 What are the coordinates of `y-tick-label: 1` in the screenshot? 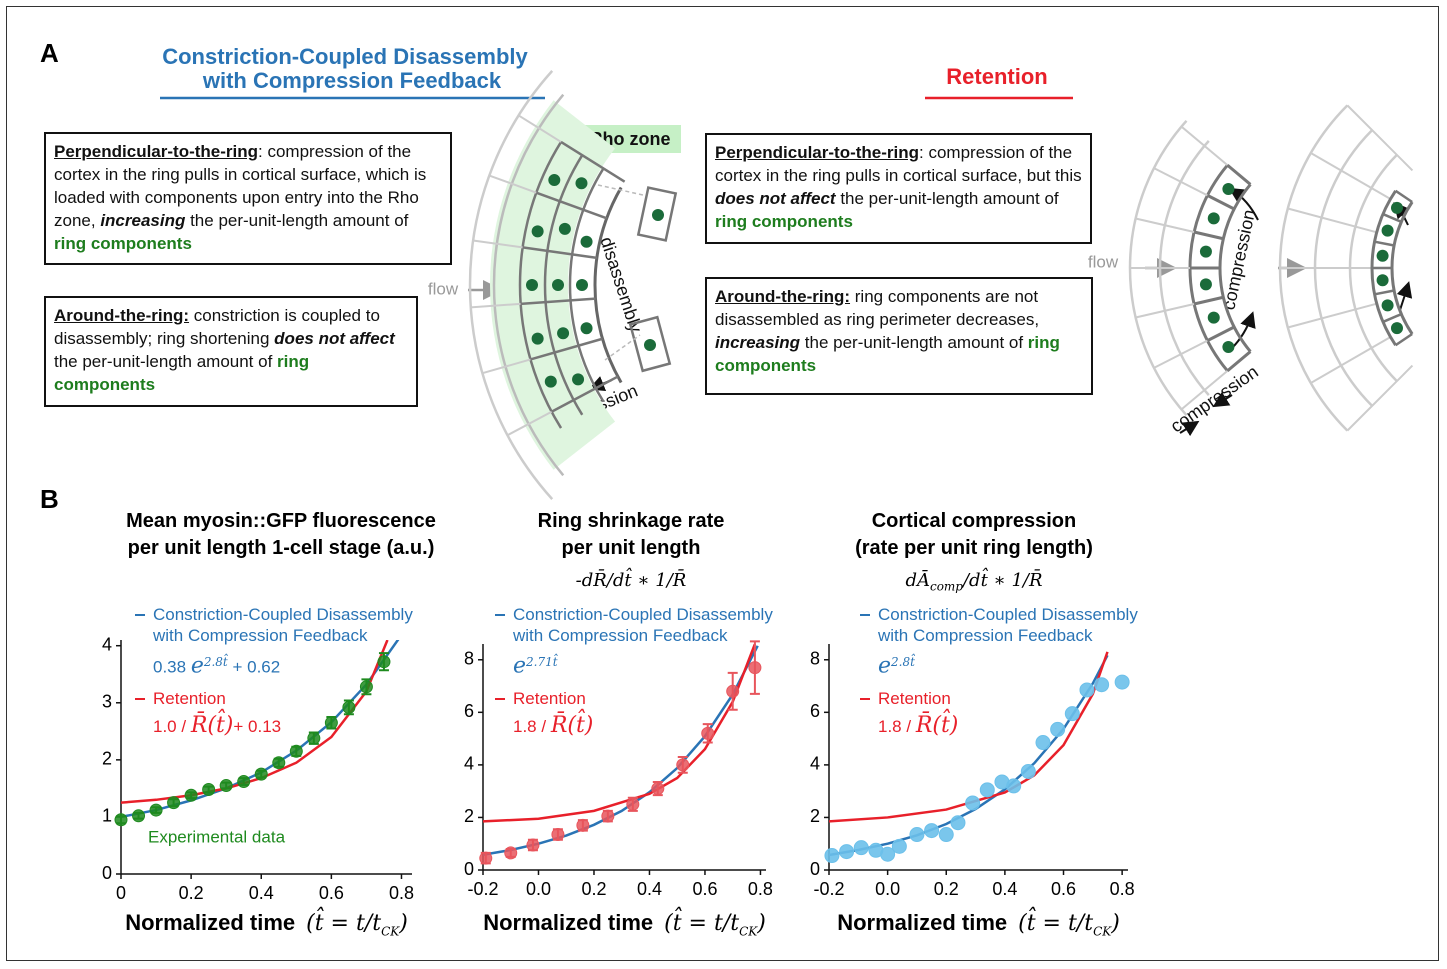 It's located at (107, 816).